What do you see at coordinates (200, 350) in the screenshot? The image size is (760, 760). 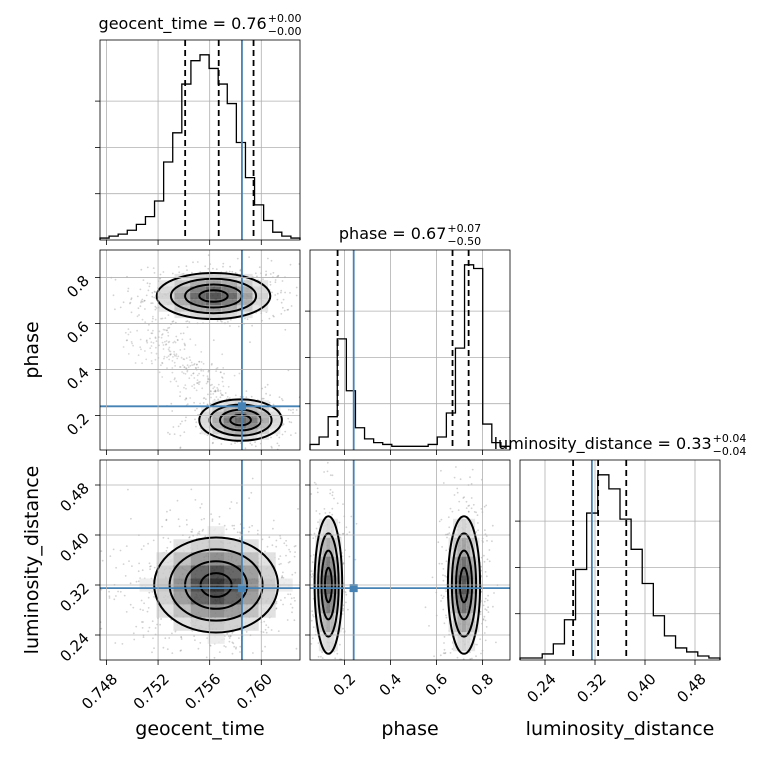 I see `panel-frame-geocent_time-phase` at bounding box center [200, 350].